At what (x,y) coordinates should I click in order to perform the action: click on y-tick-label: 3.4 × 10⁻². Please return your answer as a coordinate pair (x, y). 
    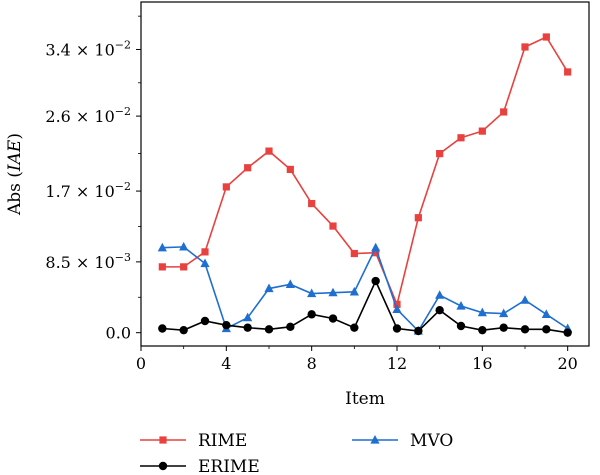
    Looking at the image, I should click on (88, 48).